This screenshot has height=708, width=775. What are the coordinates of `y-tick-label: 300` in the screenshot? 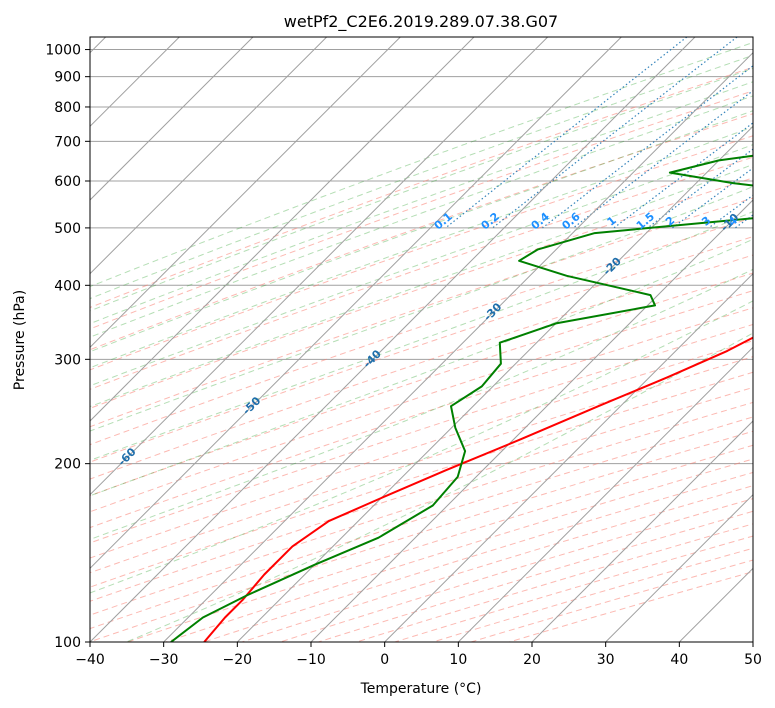 It's located at (67, 360).